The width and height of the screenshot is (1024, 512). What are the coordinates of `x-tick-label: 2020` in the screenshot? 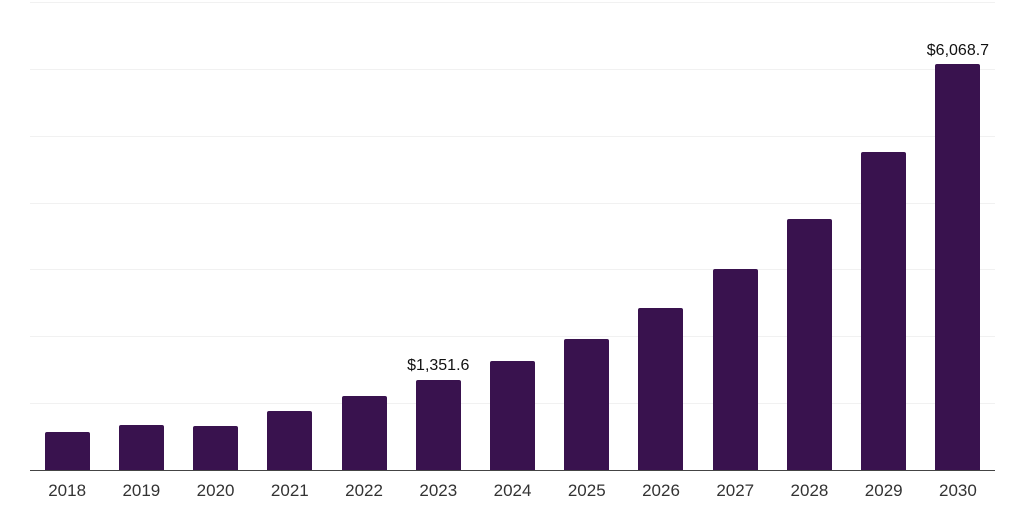 It's located at (215, 490).